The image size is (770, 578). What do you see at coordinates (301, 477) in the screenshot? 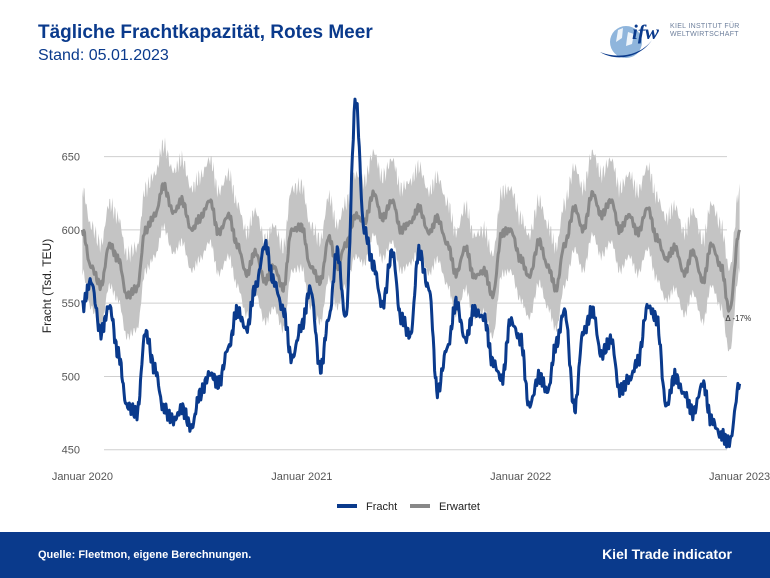
I see `x-tick-label: Januar 2021` at bounding box center [301, 477].